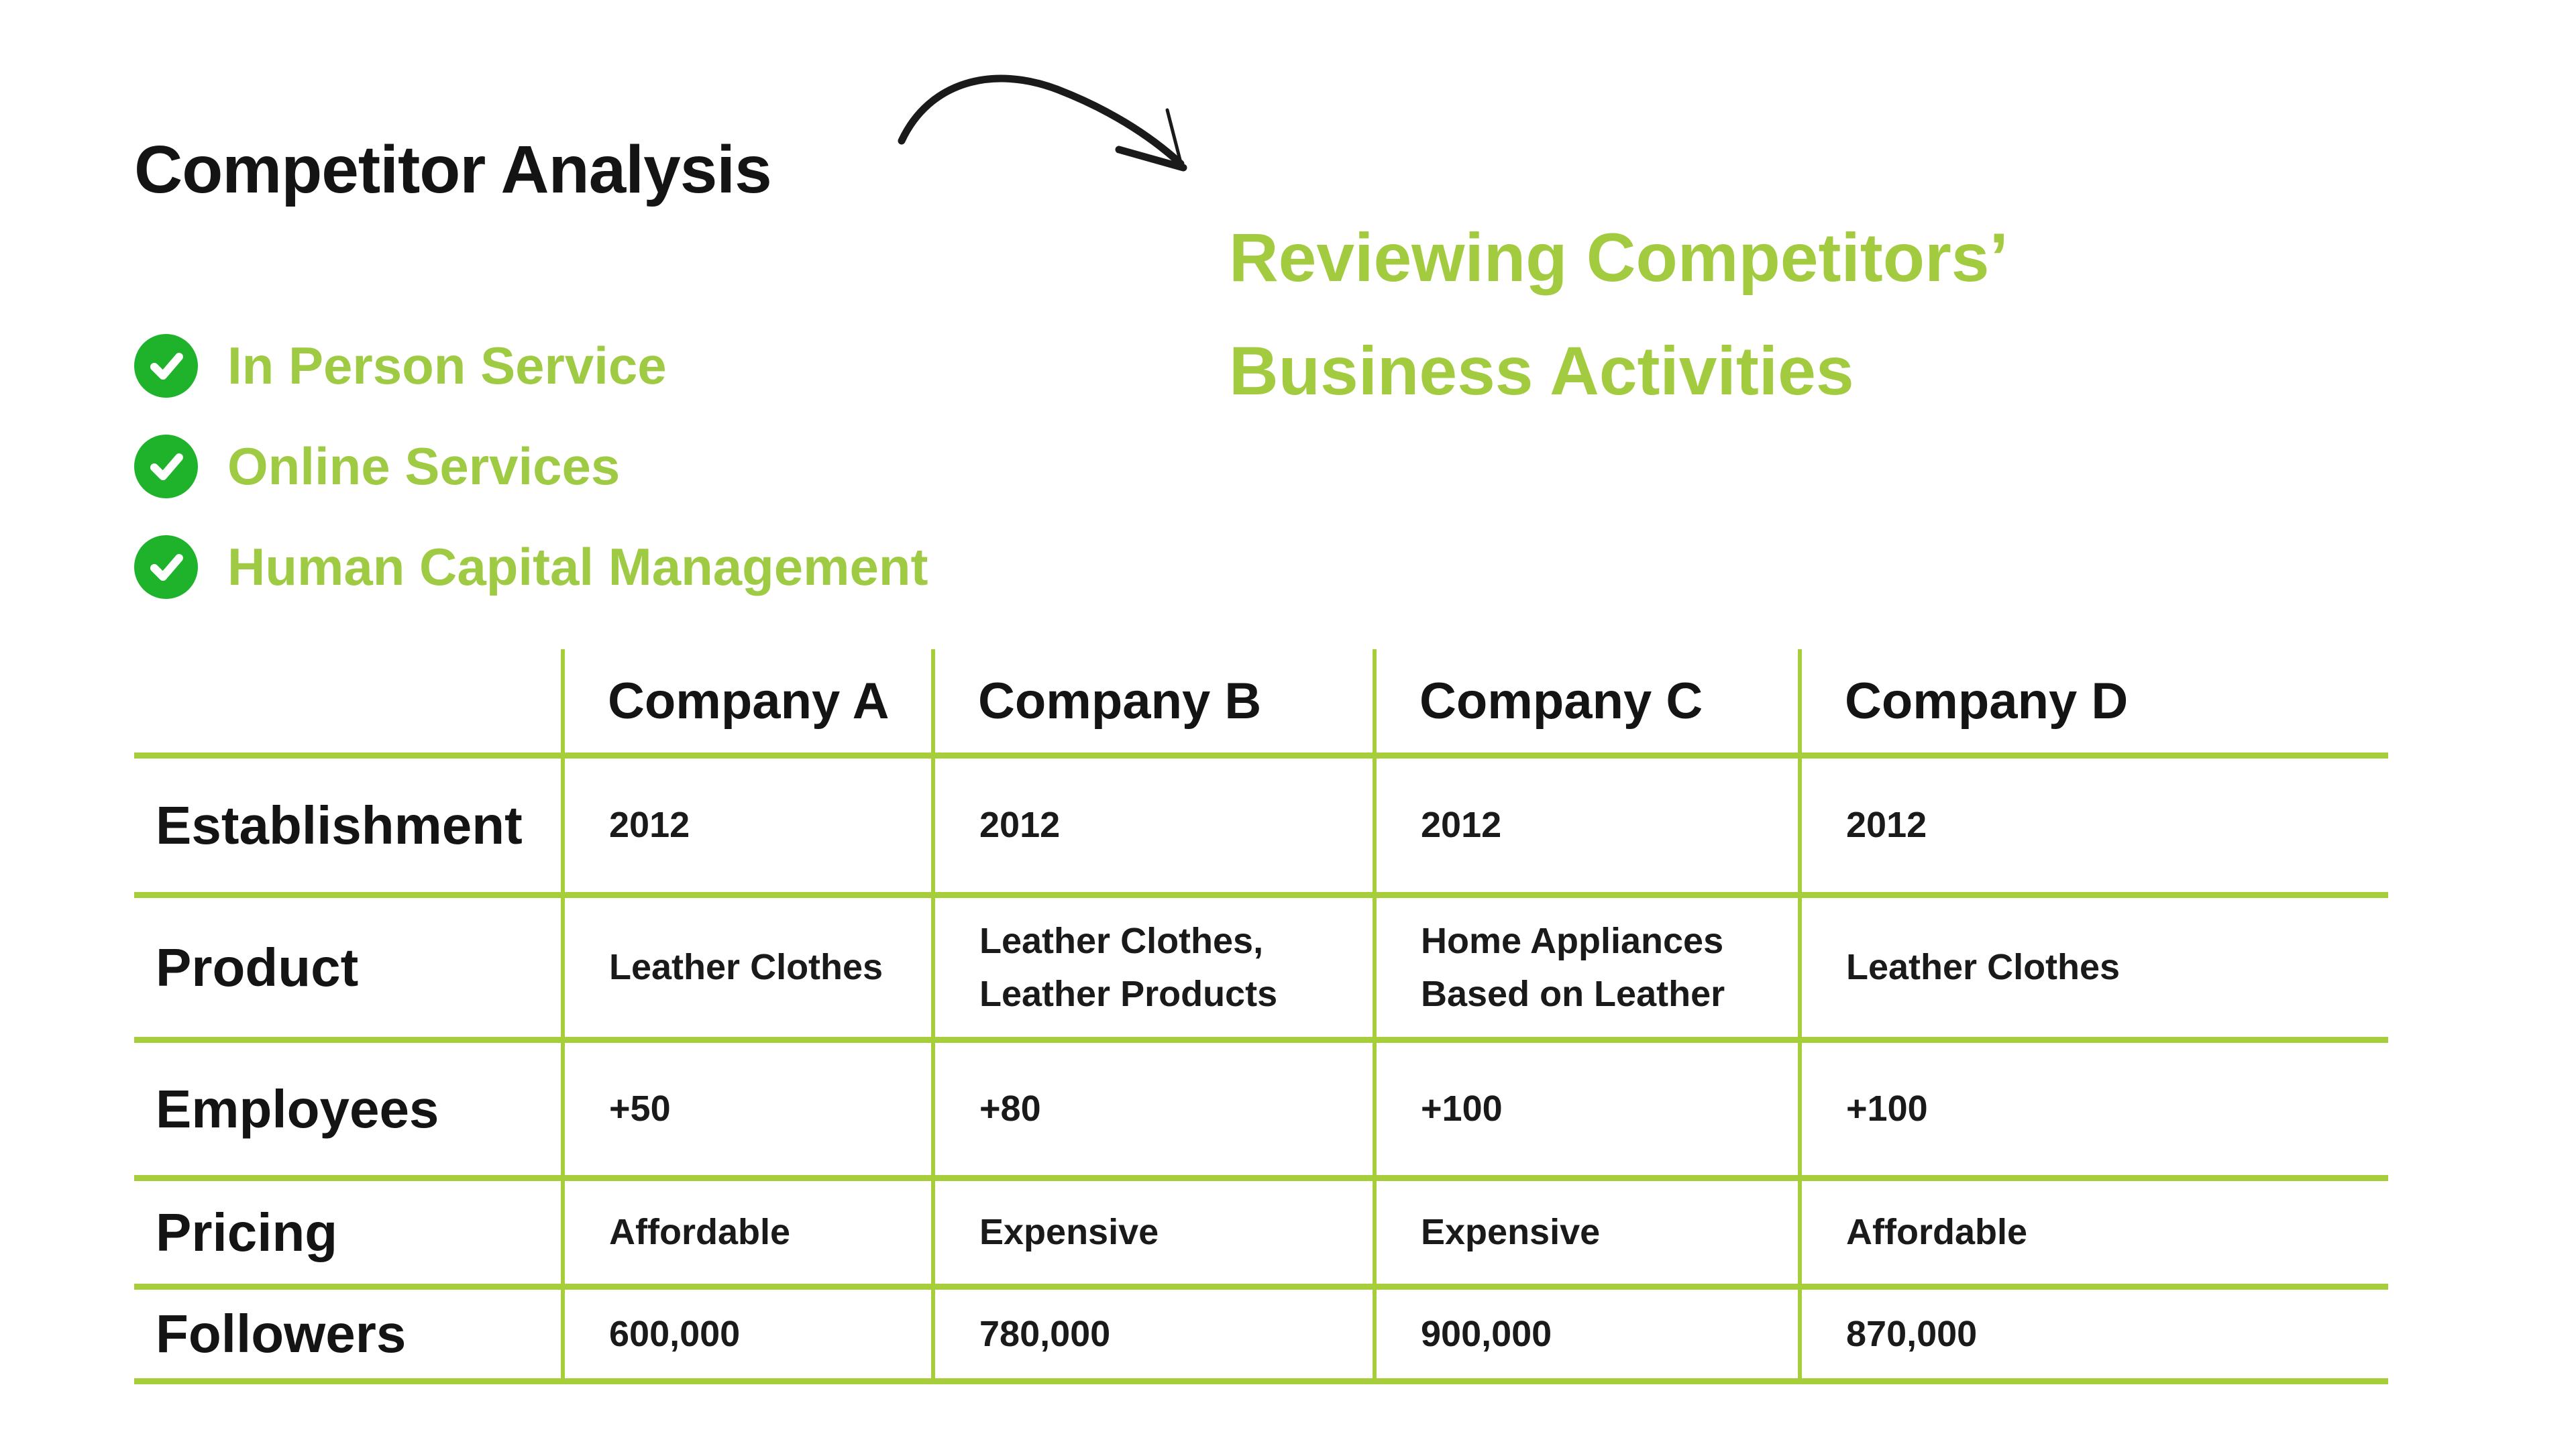 The height and width of the screenshot is (1448, 2576). Describe the element at coordinates (1152, 822) in the screenshot. I see `cell-establishment-company-b: 2012` at that location.